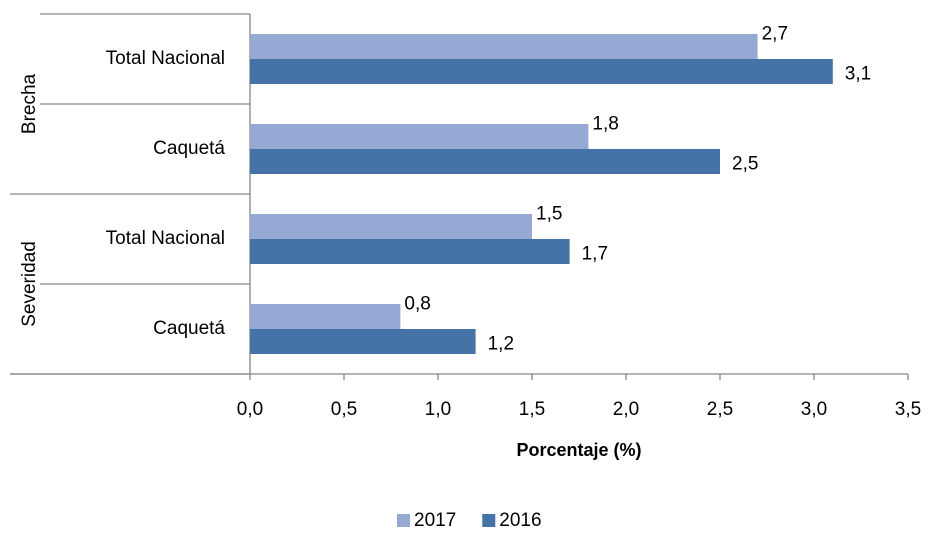 The width and height of the screenshot is (928, 538). Describe the element at coordinates (250, 409) in the screenshot. I see `x-tick-label: 0,0` at that location.